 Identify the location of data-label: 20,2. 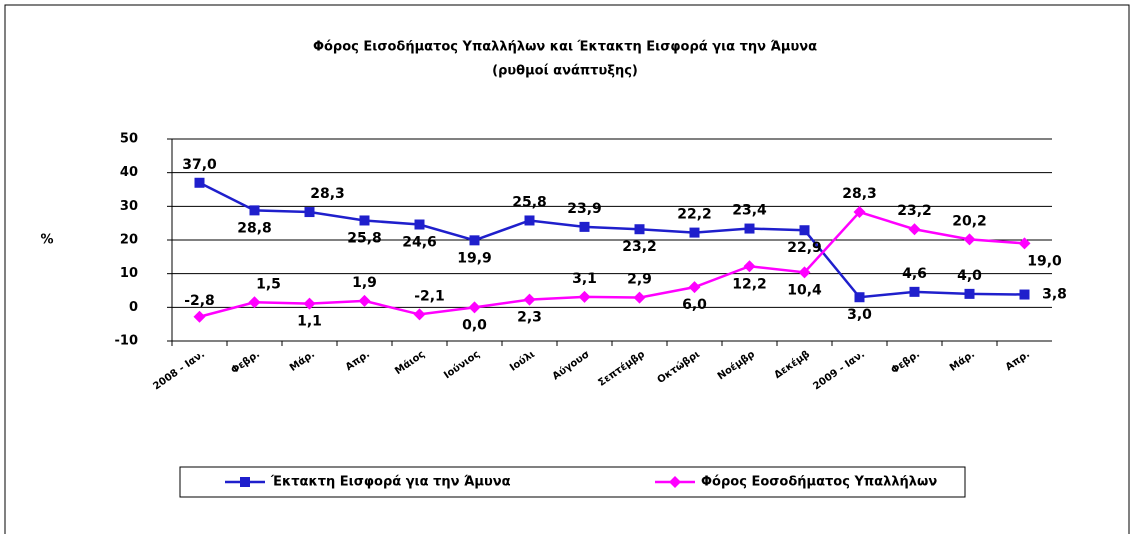
(969, 221).